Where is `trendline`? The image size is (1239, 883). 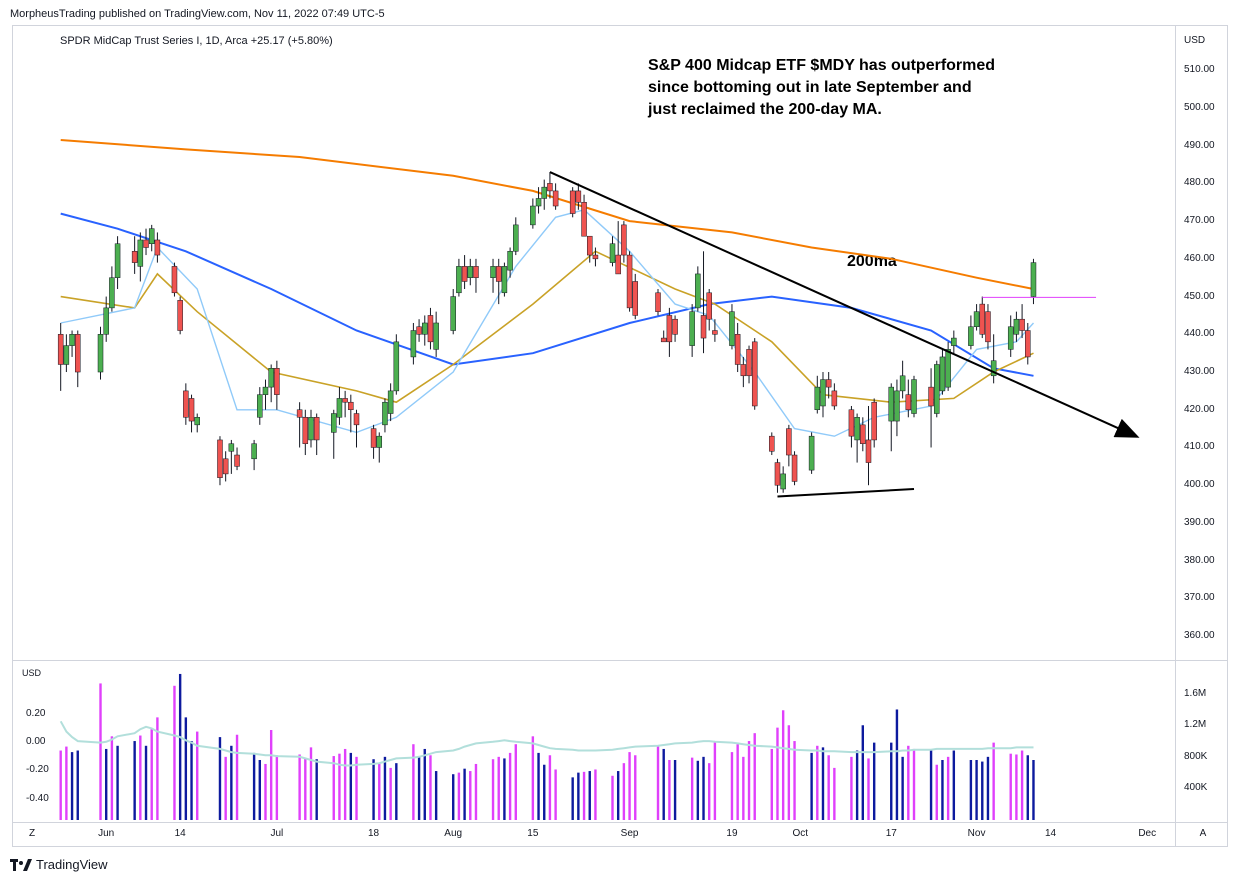
trendline is located at coordinates (844, 304).